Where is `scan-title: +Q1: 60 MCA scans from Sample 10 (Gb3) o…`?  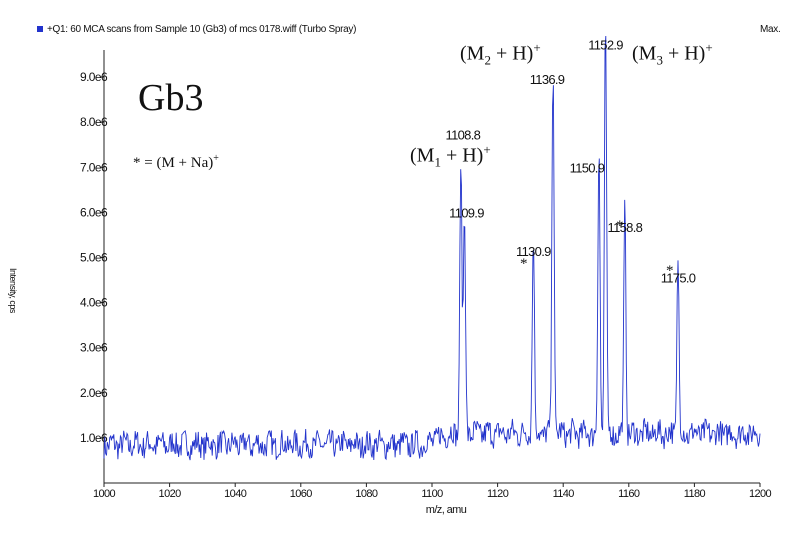
scan-title: +Q1: 60 MCA scans from Sample 10 (Gb3) o… is located at coordinates (202, 29).